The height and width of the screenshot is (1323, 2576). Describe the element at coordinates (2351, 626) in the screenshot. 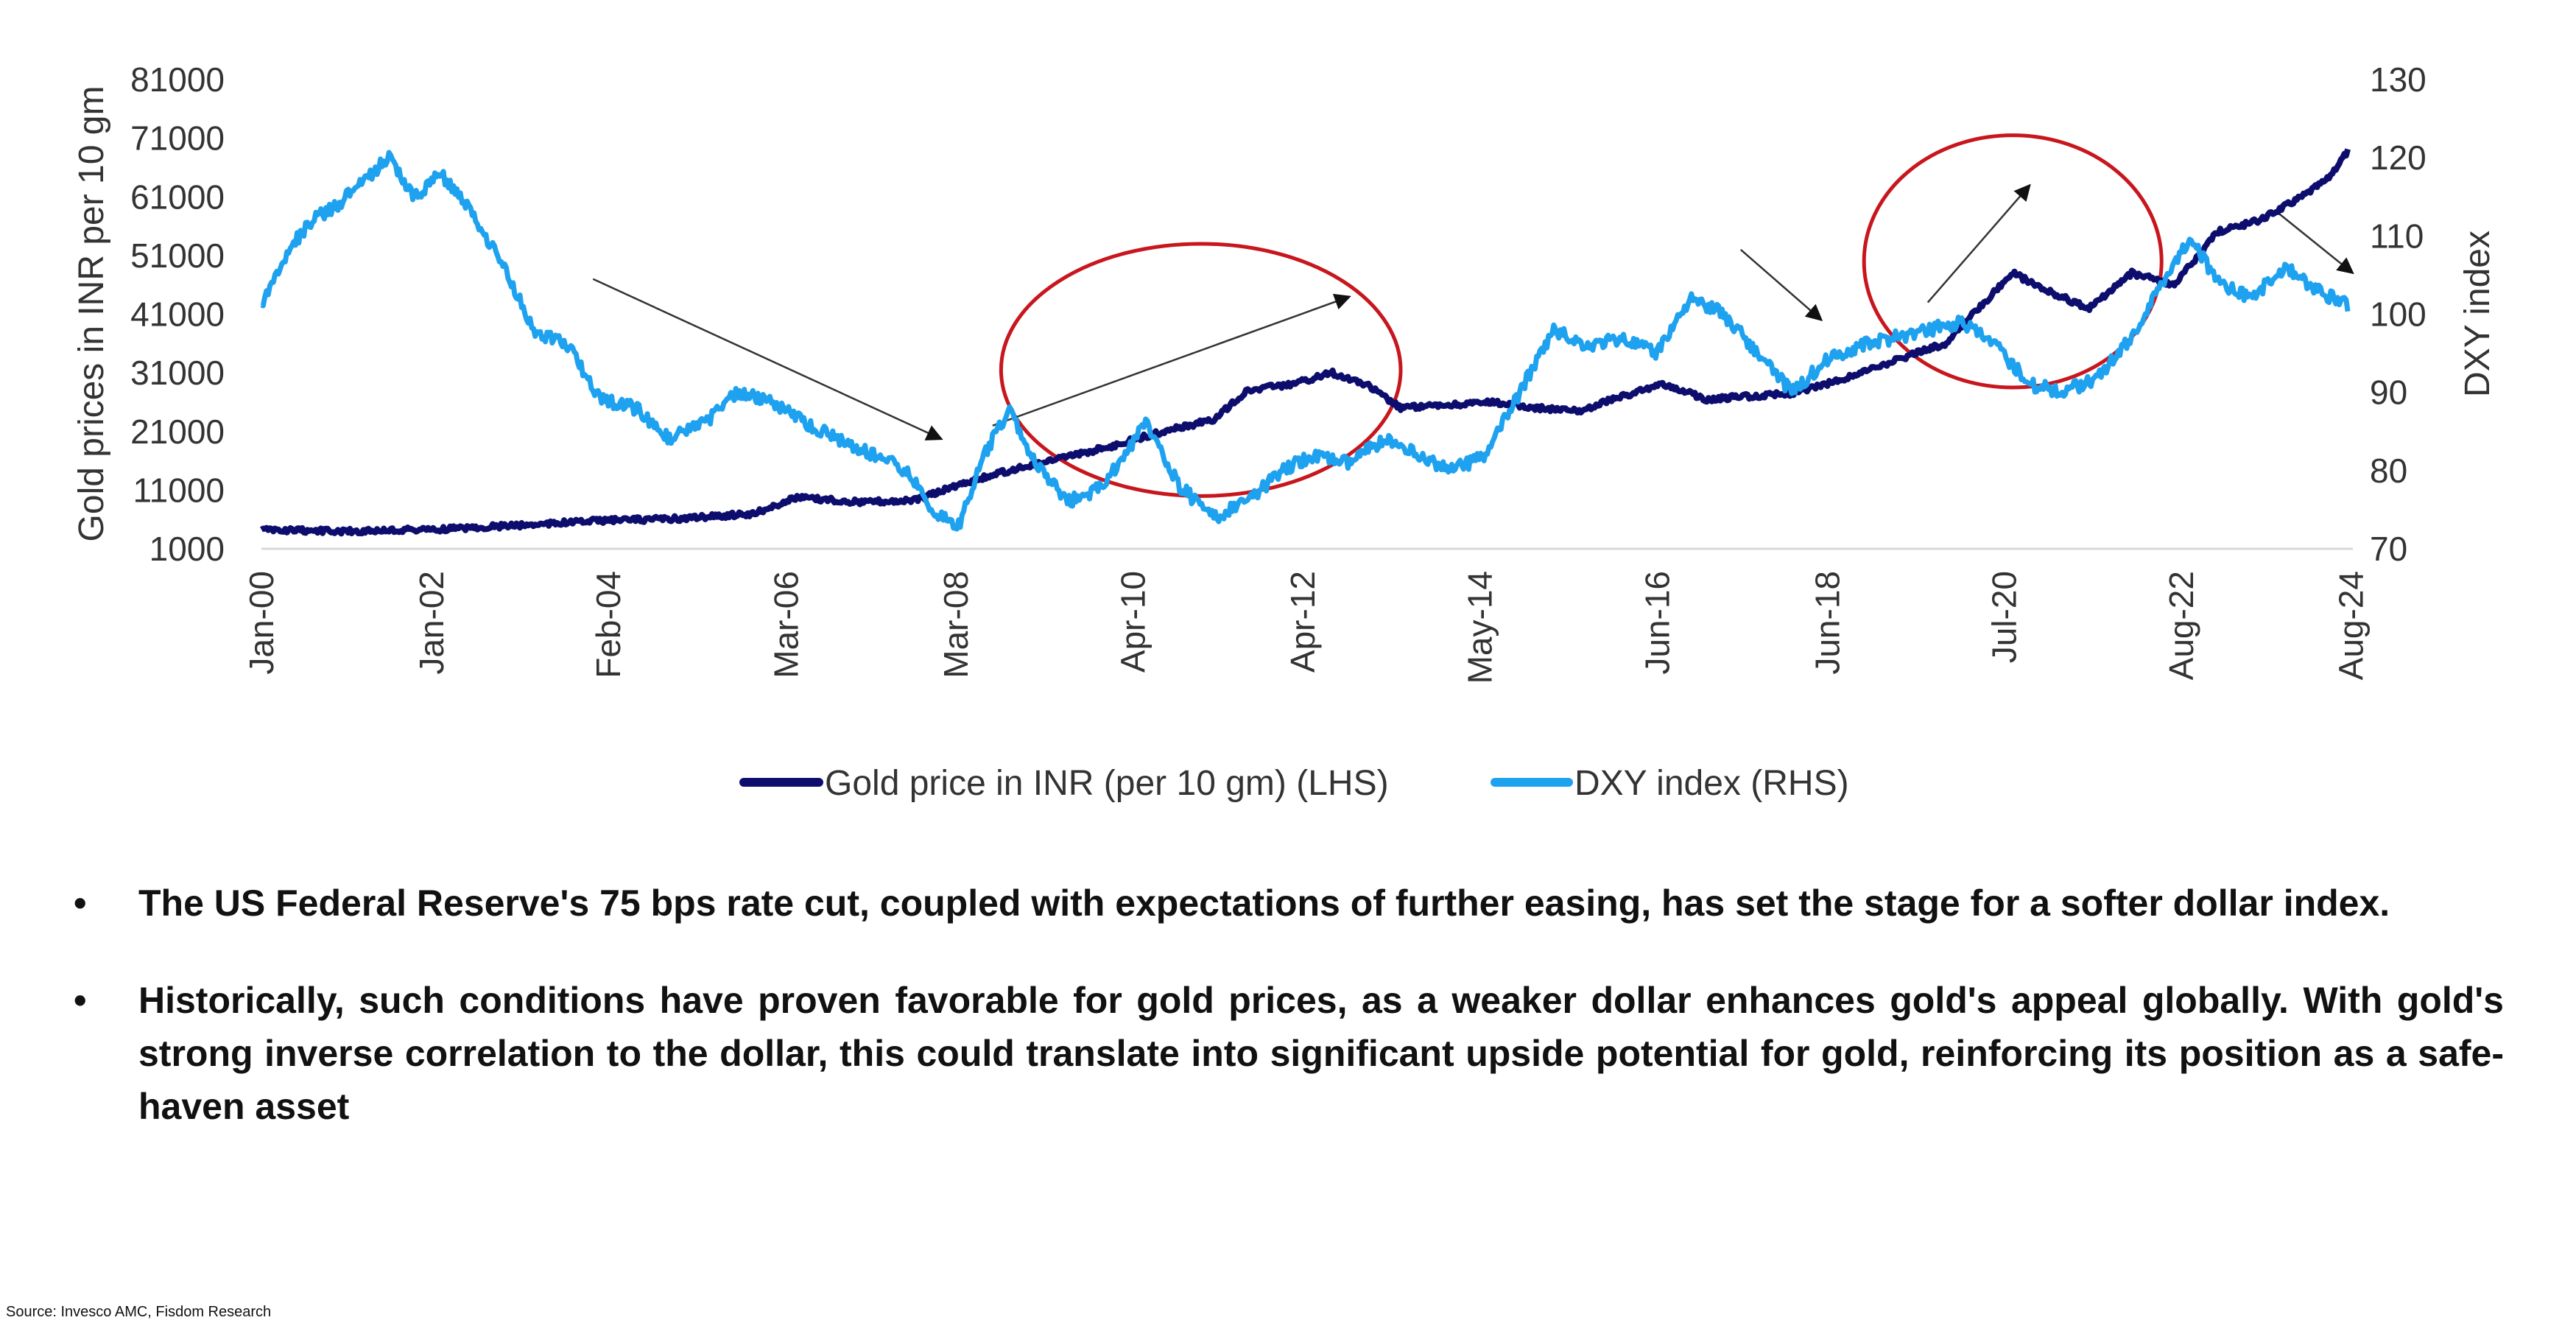

I see `x-tick-label: Aug-24` at that location.